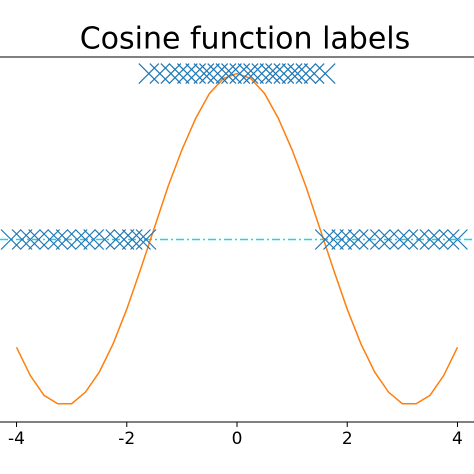 Image resolution: width=474 pixels, height=474 pixels. Describe the element at coordinates (347, 439) in the screenshot. I see `x-tick-label: 2` at that location.